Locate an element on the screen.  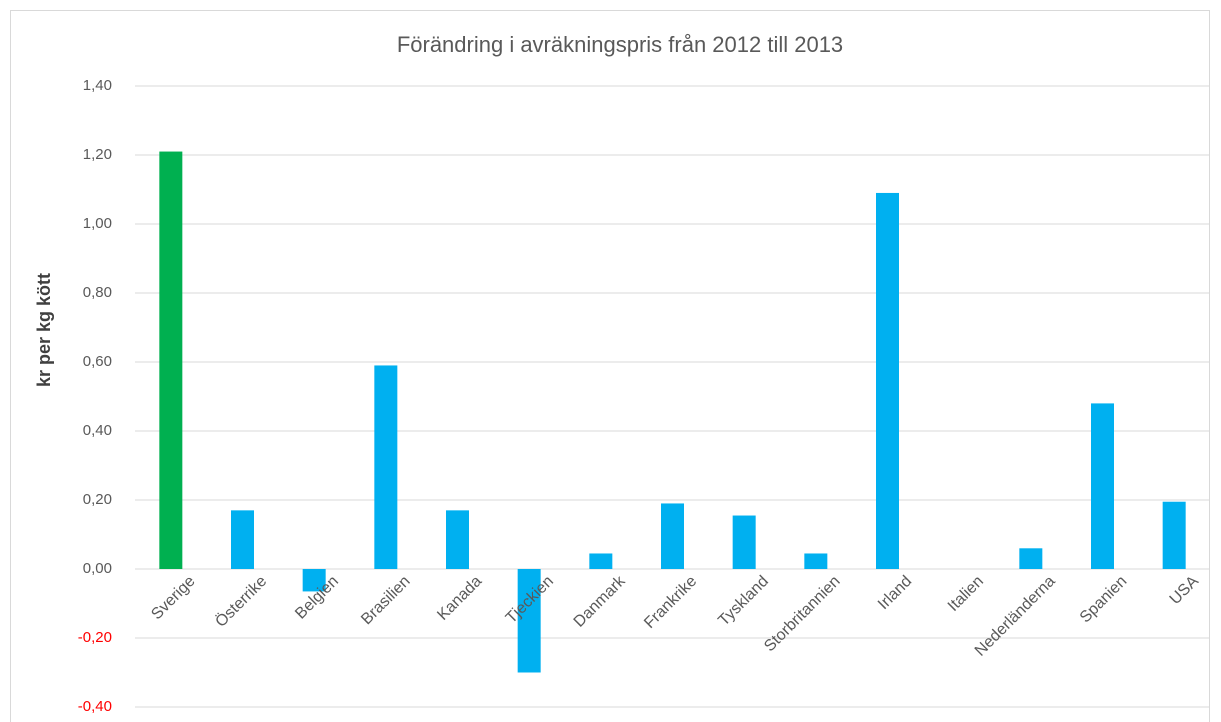
y-tick-label: 1,00 is located at coordinates (97, 223).